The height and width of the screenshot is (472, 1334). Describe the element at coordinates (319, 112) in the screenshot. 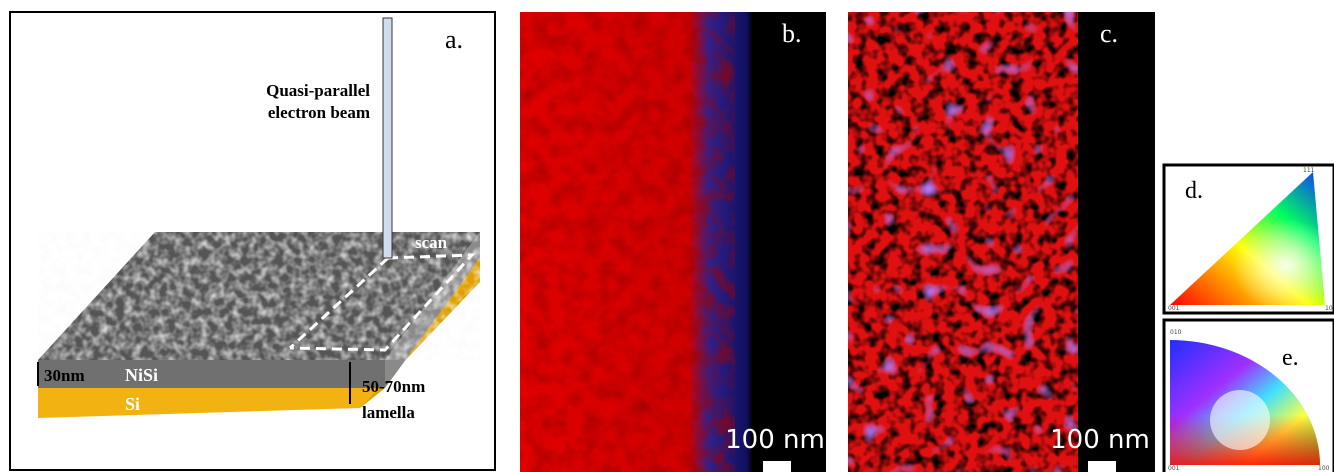

I see `beam-label: electron beam` at that location.